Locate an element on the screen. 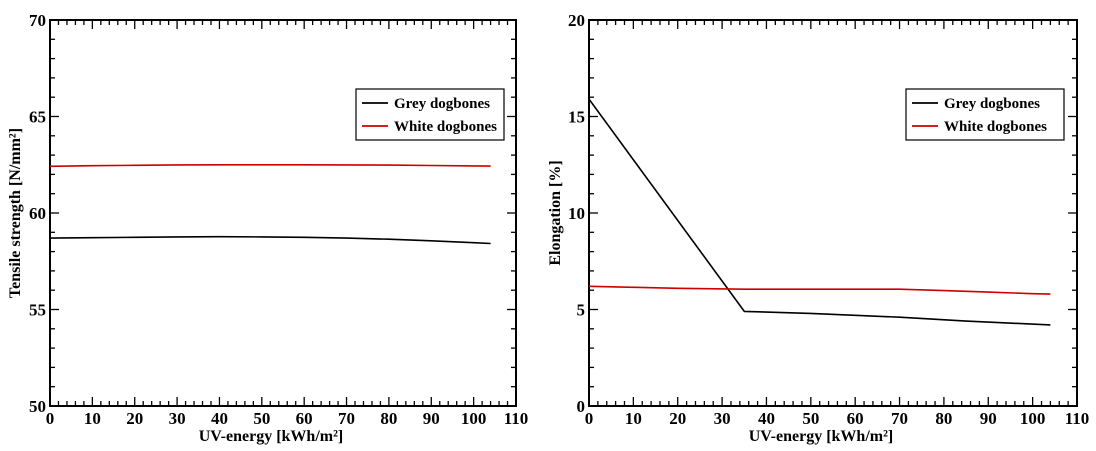  y-tick-label: 70 is located at coordinates (37, 20).